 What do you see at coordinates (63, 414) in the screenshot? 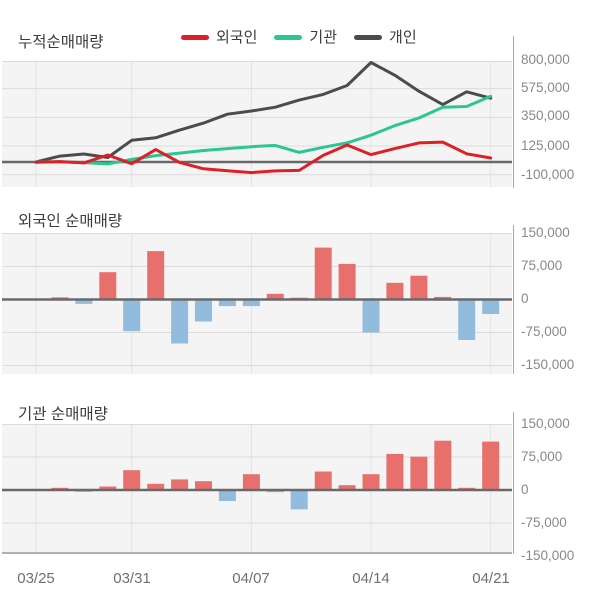
I see `institution-chart-title: 기관 순매매량` at bounding box center [63, 414].